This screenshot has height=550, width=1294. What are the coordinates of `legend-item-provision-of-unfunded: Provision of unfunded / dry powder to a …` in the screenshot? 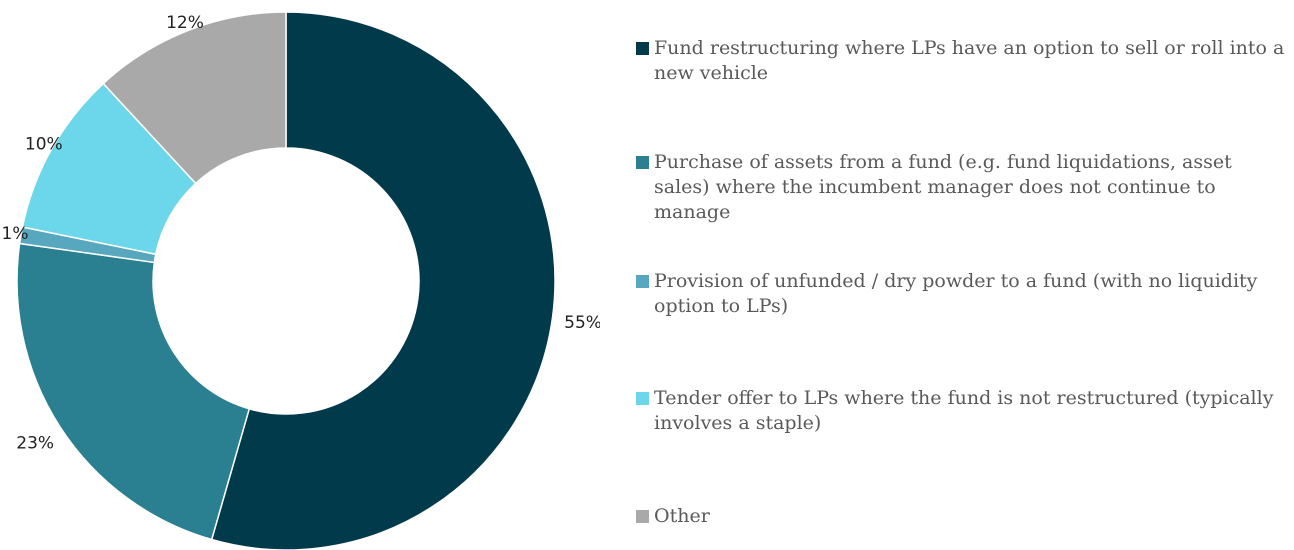 It's located at (961, 294).